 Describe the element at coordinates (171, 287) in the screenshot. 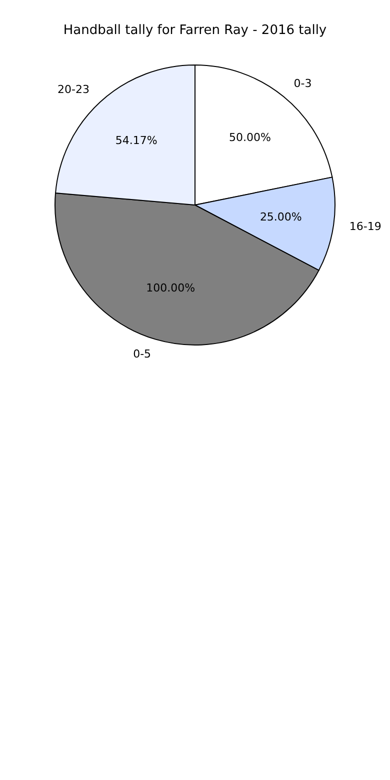

I see `data-label: 100.00%` at that location.